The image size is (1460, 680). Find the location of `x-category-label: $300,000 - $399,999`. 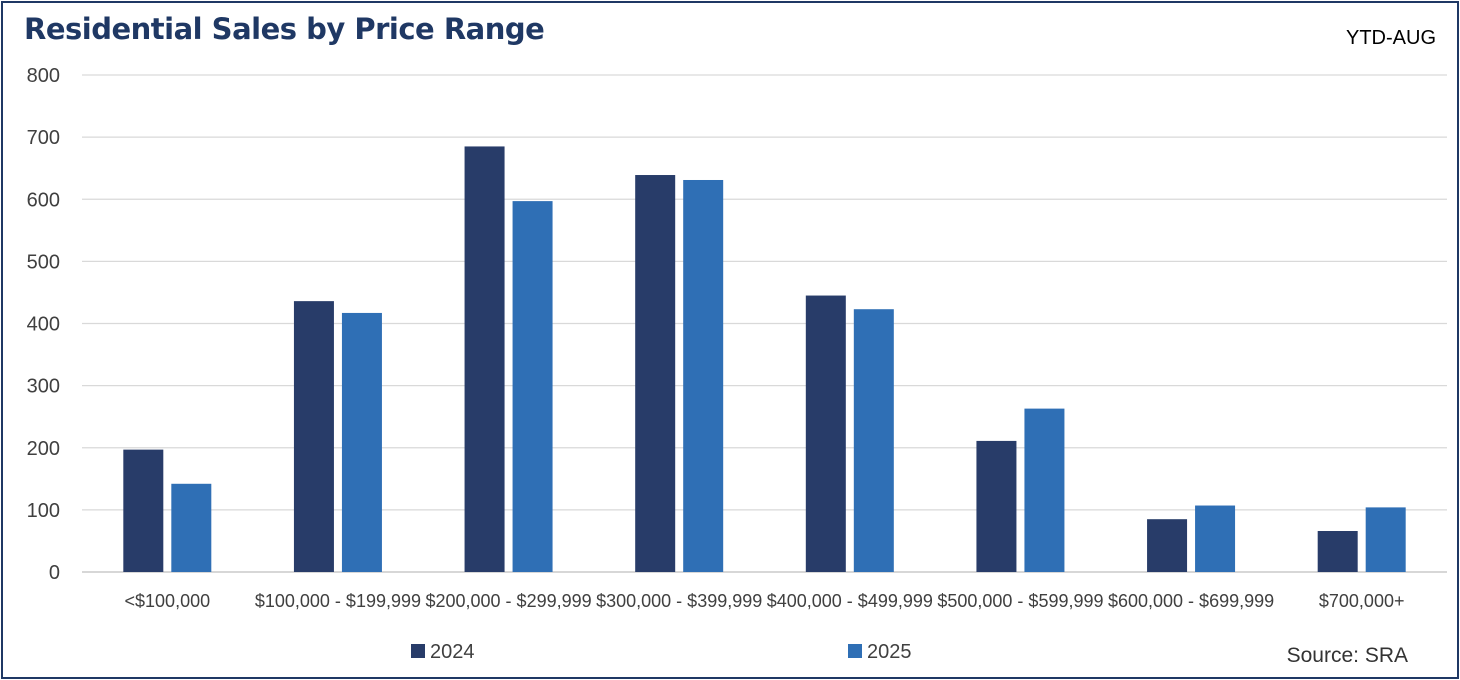

x-category-label: $300,000 - $399,999 is located at coordinates (679, 601).